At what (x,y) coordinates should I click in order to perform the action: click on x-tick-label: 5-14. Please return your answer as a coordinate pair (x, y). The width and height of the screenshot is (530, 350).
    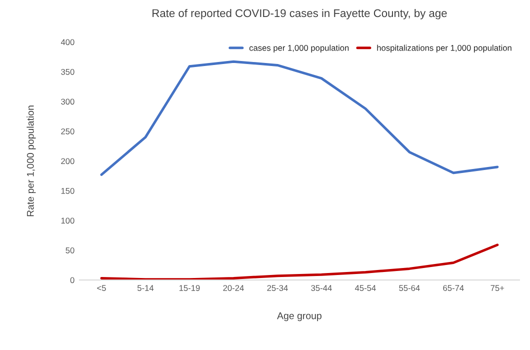
    Looking at the image, I should click on (145, 288).